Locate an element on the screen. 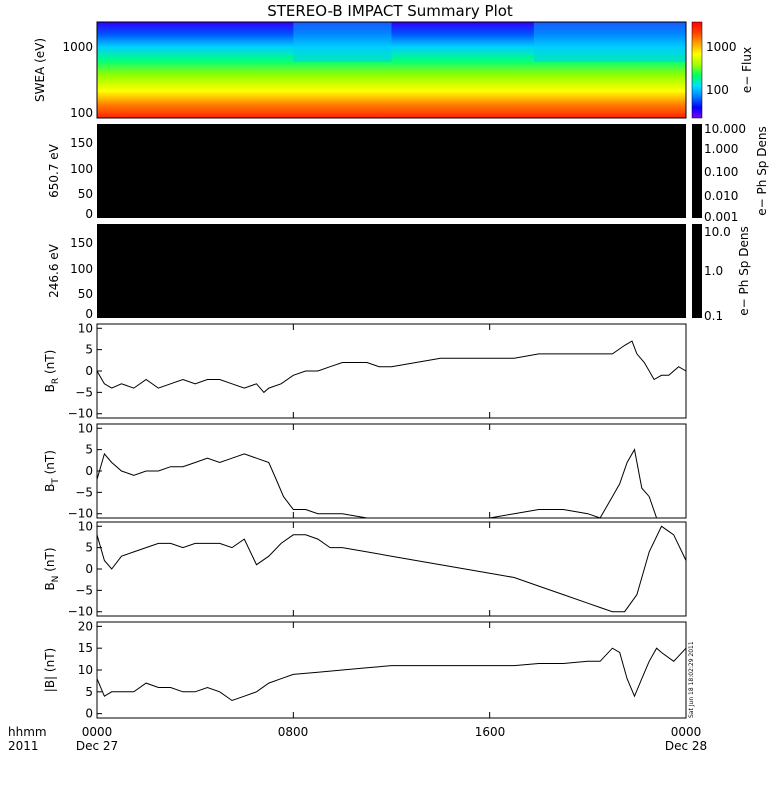 This screenshot has height=785, width=780. hhmm-label: hhmm is located at coordinates (27, 732).